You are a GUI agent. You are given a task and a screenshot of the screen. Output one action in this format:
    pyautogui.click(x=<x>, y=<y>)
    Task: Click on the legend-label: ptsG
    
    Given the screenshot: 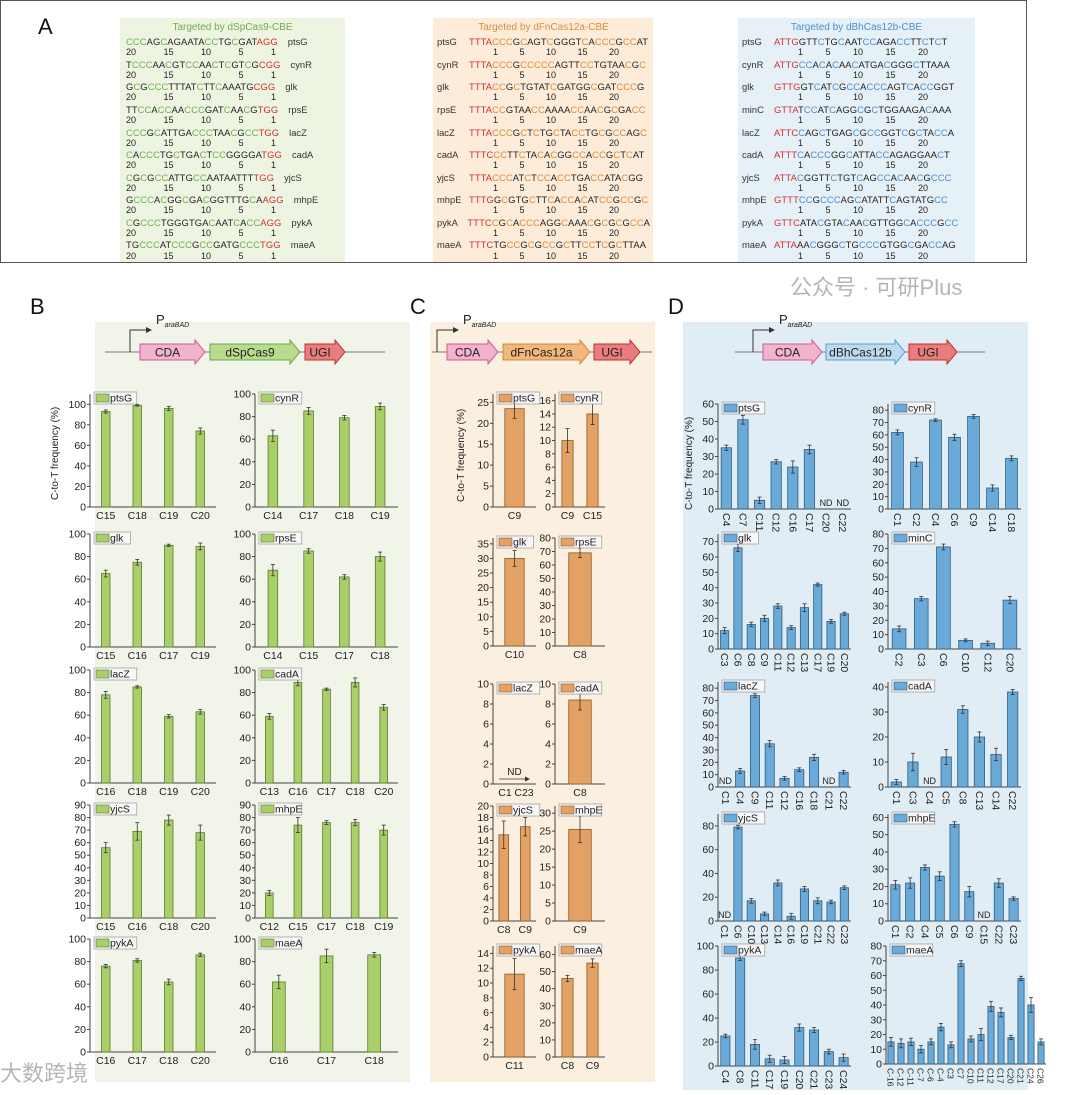 What is the action you would take?
    pyautogui.click(x=749, y=409)
    